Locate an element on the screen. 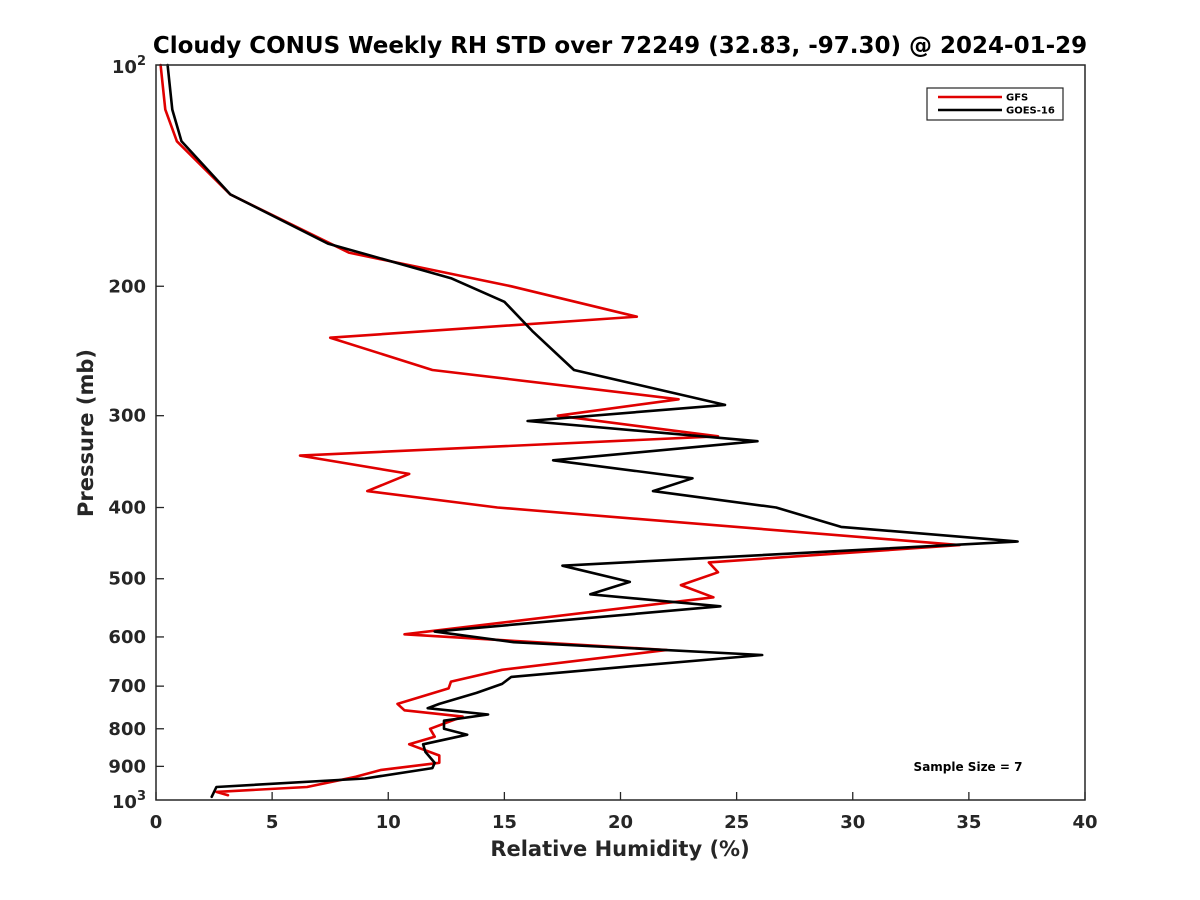  legend-gfs-label: GFS is located at coordinates (1017, 98).